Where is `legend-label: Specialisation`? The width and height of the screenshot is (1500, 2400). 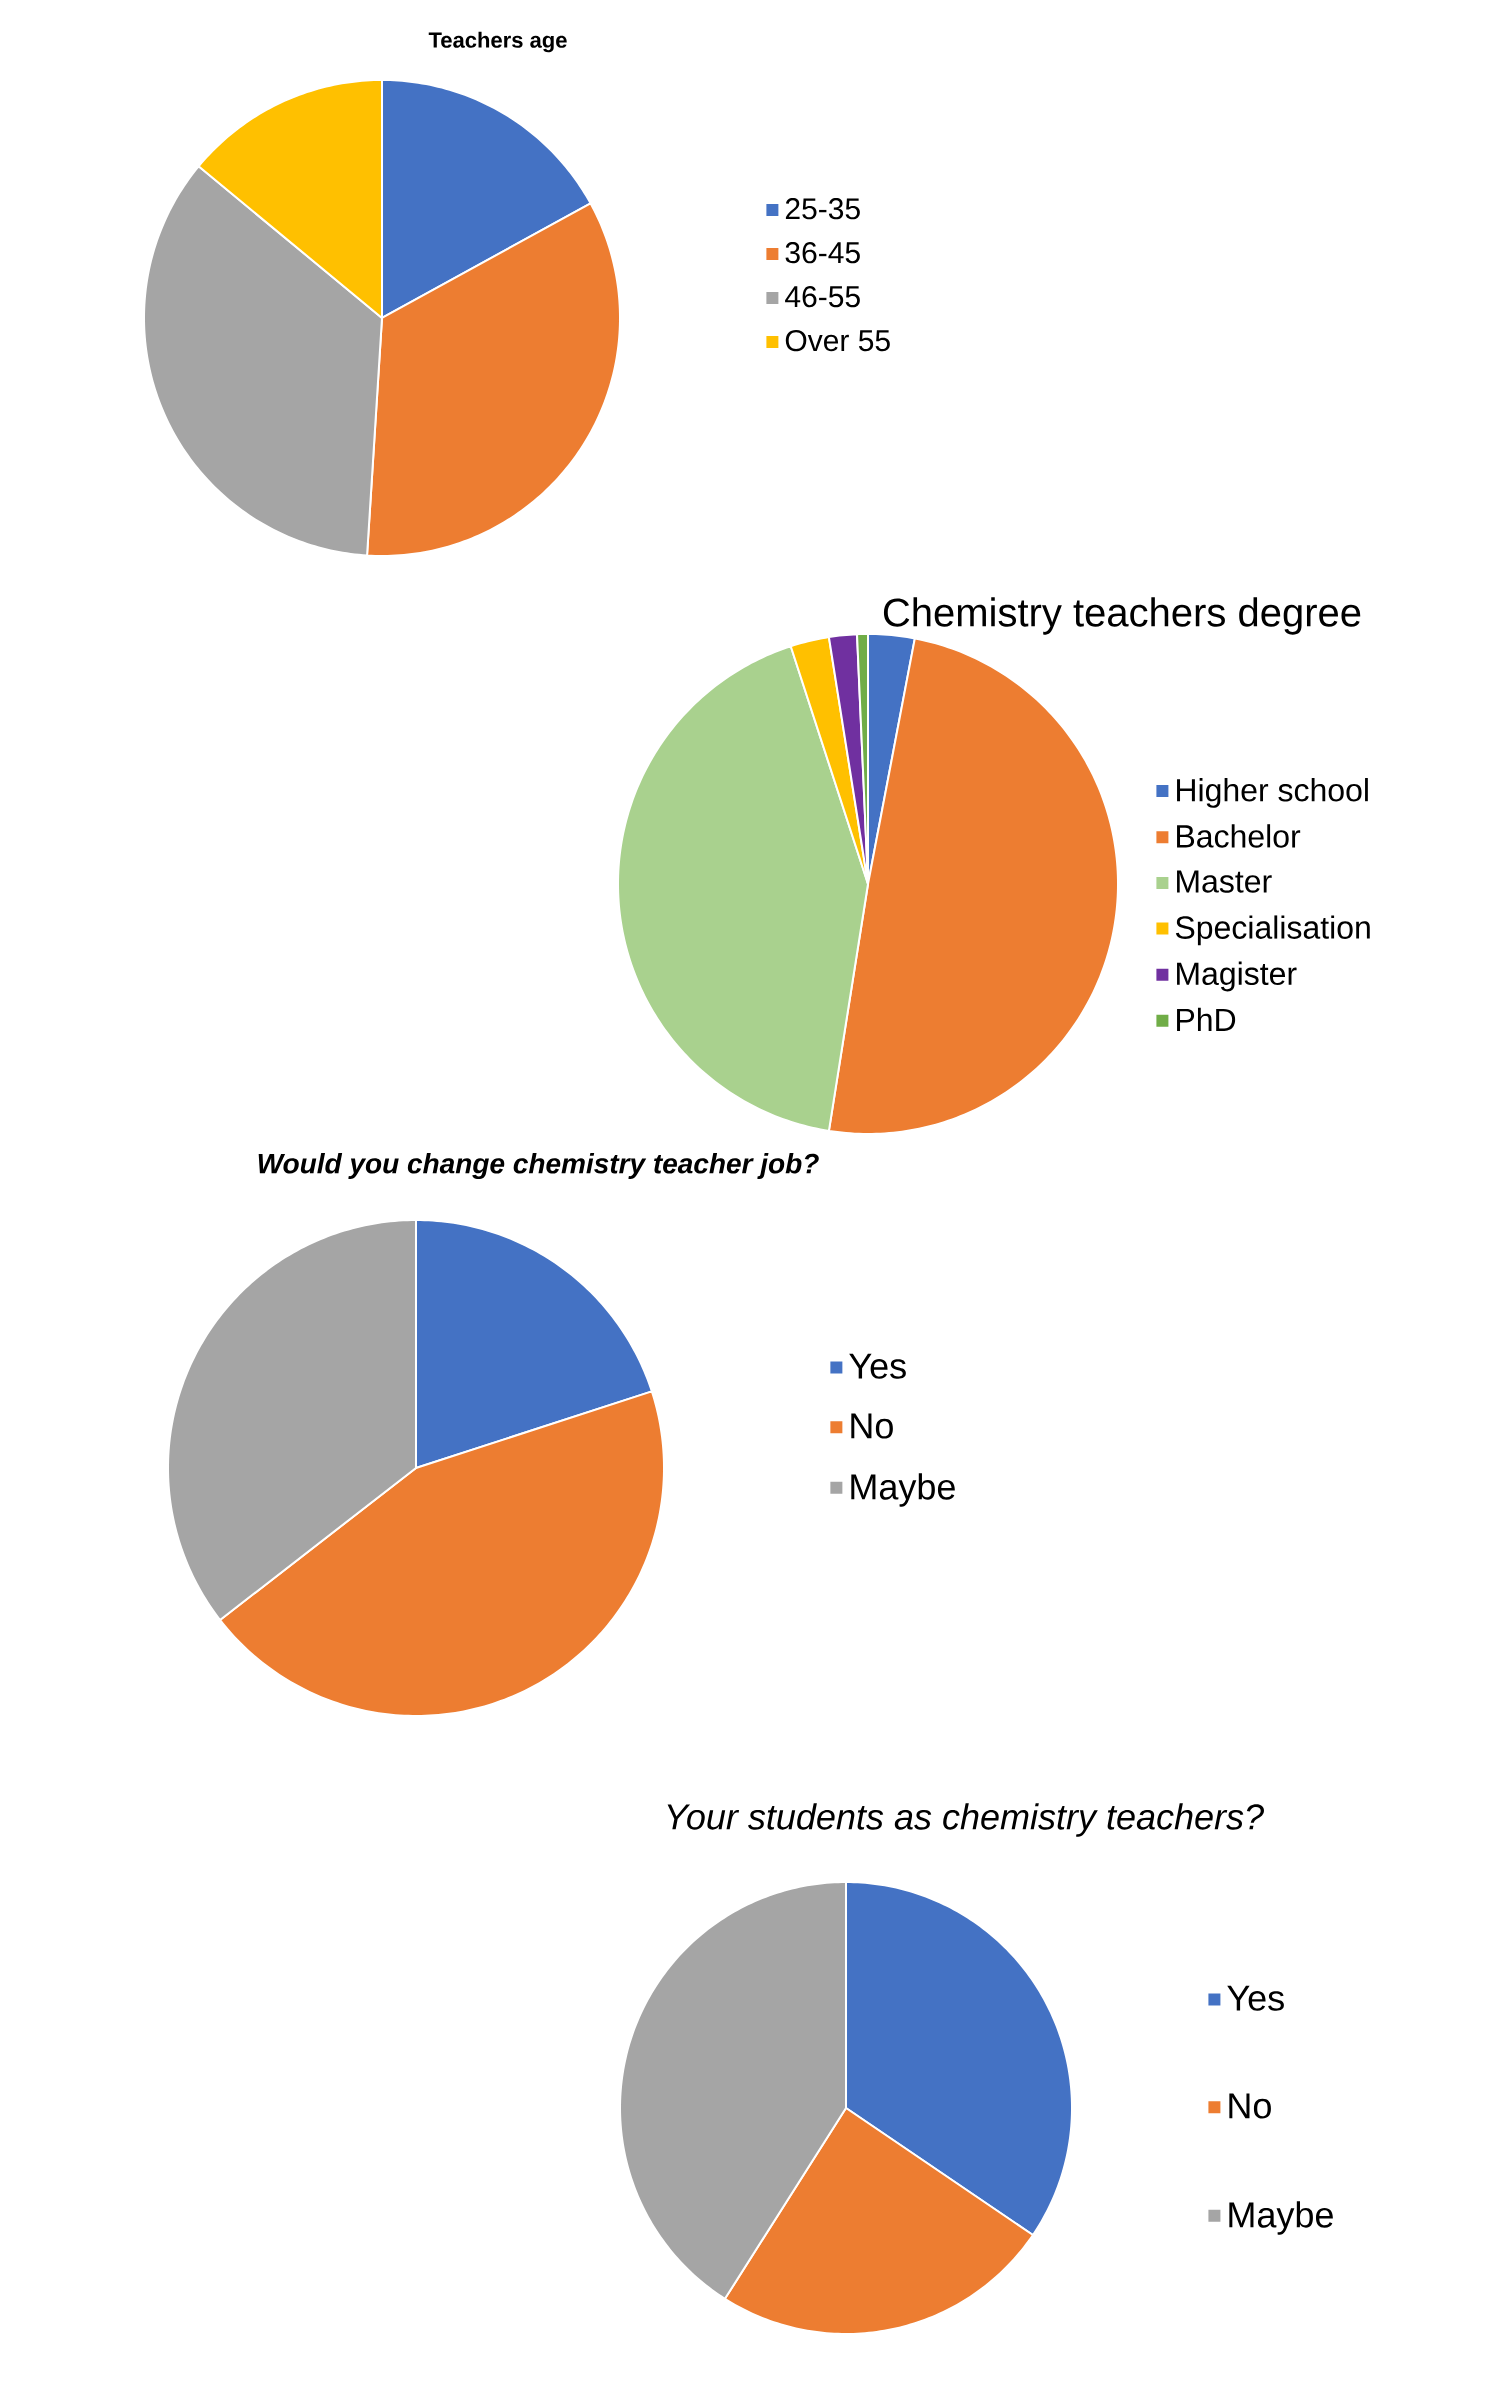 legend-label: Specialisation is located at coordinates (1272, 930).